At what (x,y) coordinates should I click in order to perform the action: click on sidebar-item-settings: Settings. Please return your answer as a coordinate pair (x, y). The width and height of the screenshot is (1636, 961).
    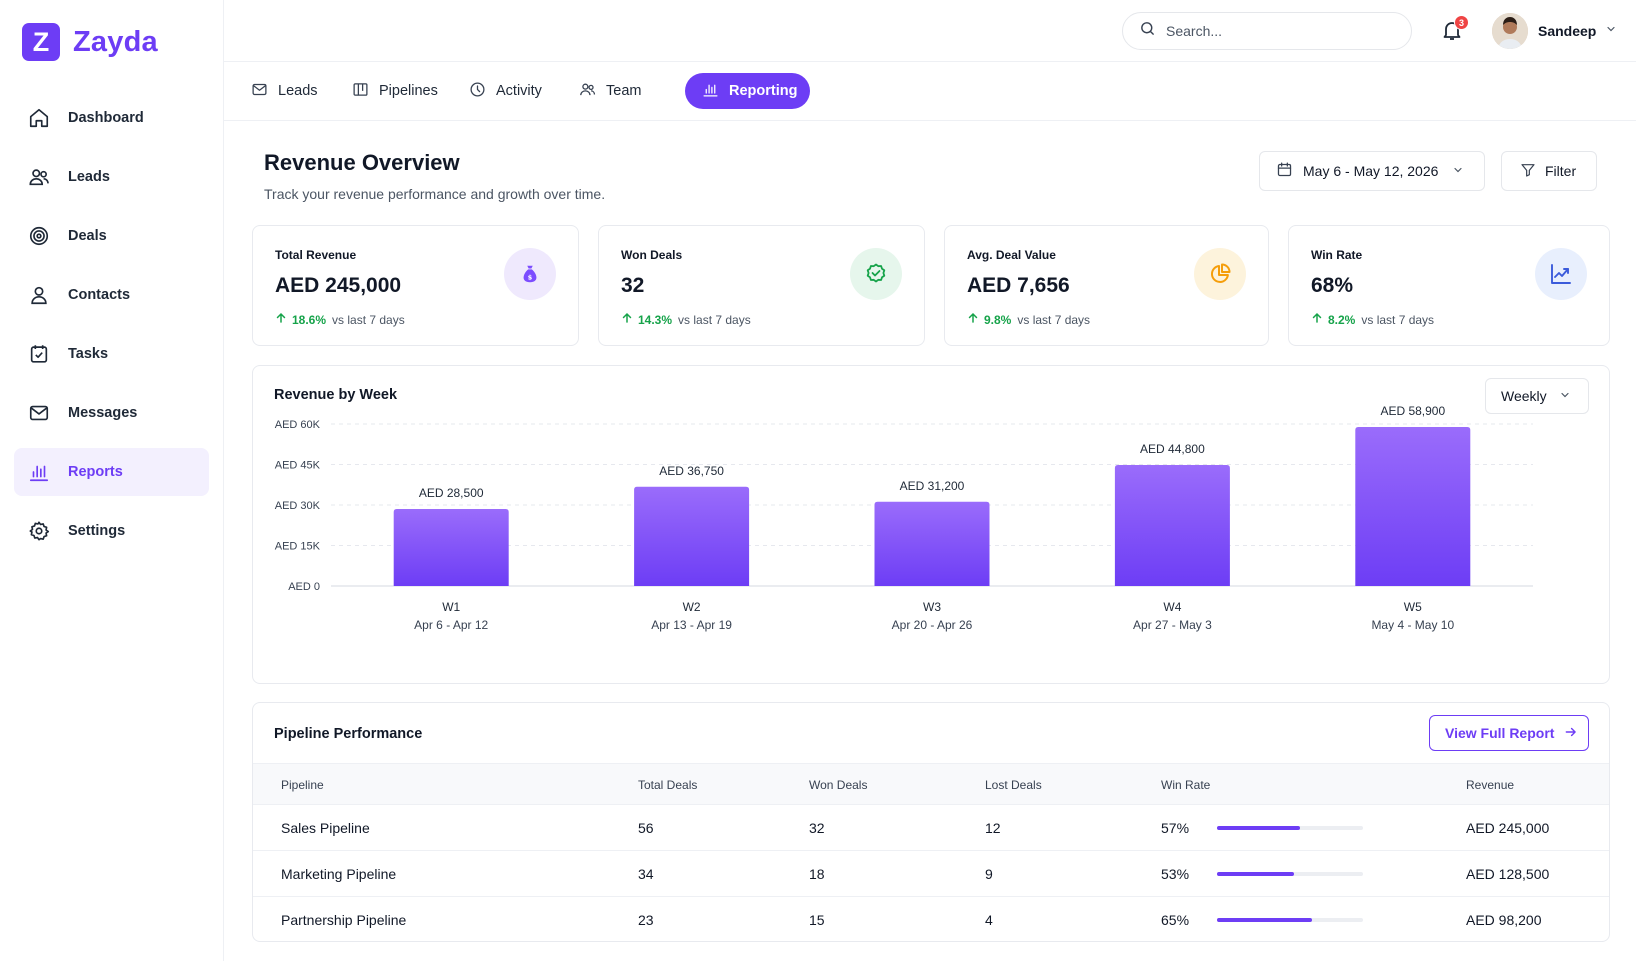
    Looking at the image, I should click on (111, 531).